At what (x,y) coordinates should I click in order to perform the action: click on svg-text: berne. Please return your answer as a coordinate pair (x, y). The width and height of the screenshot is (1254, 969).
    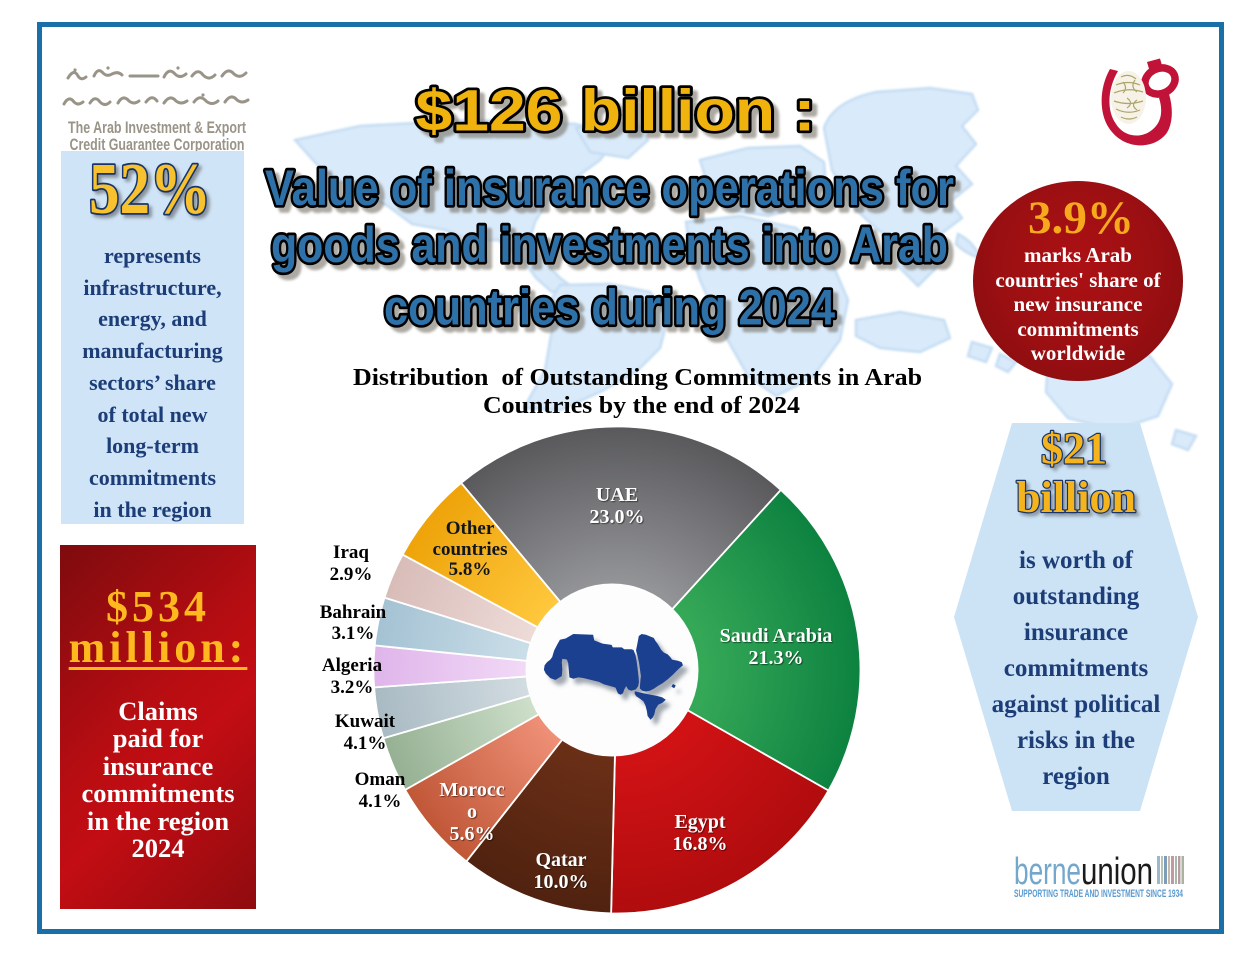
    Looking at the image, I should click on (1047, 872).